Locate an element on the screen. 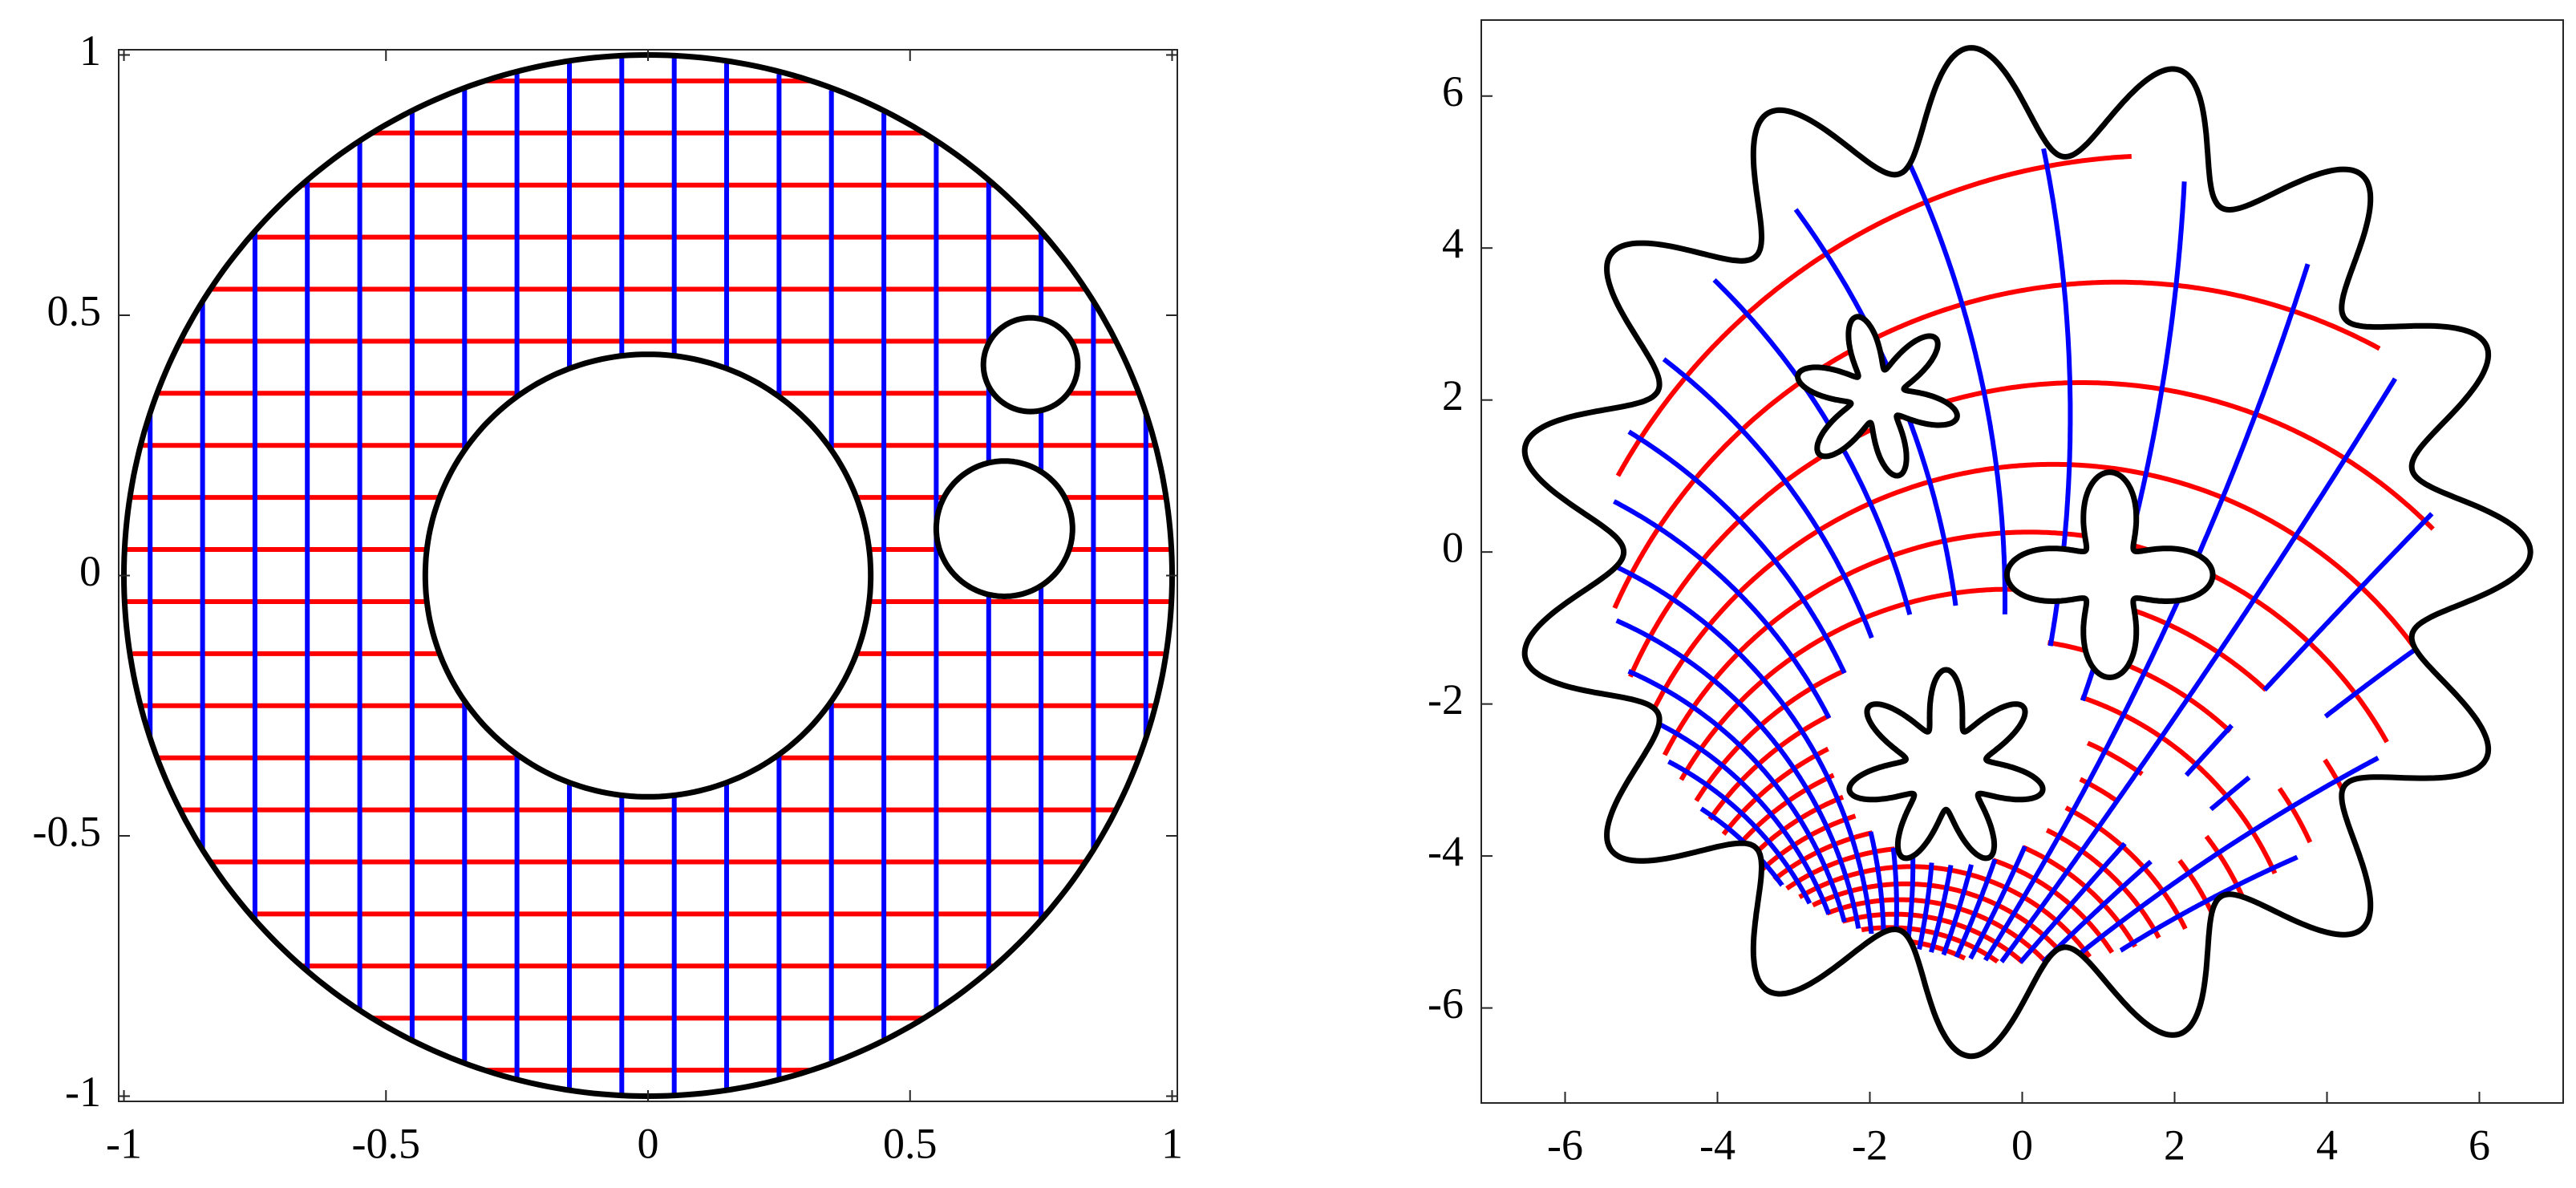  x-tick-label: -2 is located at coordinates (1870, 1145).